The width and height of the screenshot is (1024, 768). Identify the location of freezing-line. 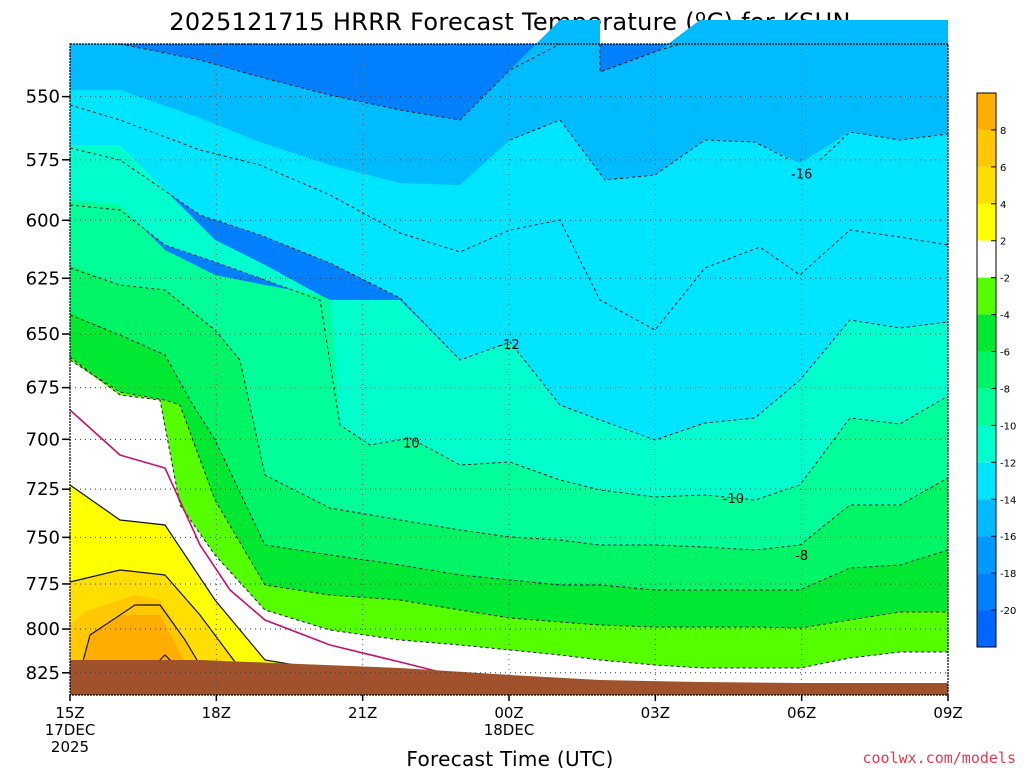
(255, 541).